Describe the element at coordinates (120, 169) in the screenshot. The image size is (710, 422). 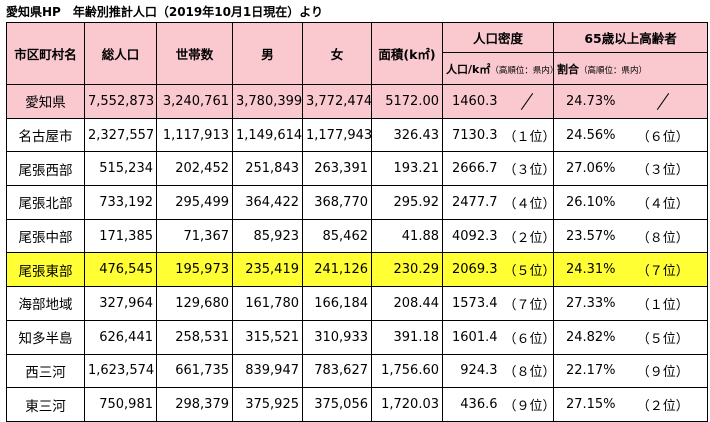
I see `cell-total: 515,234` at that location.